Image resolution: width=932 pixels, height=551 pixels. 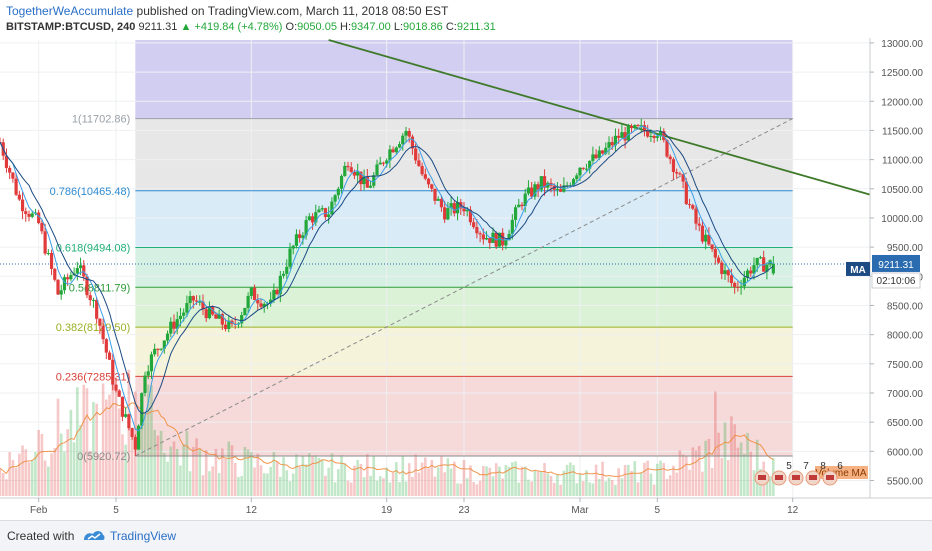 I want to click on tradingview-link: TradingView, so click(x=143, y=536).